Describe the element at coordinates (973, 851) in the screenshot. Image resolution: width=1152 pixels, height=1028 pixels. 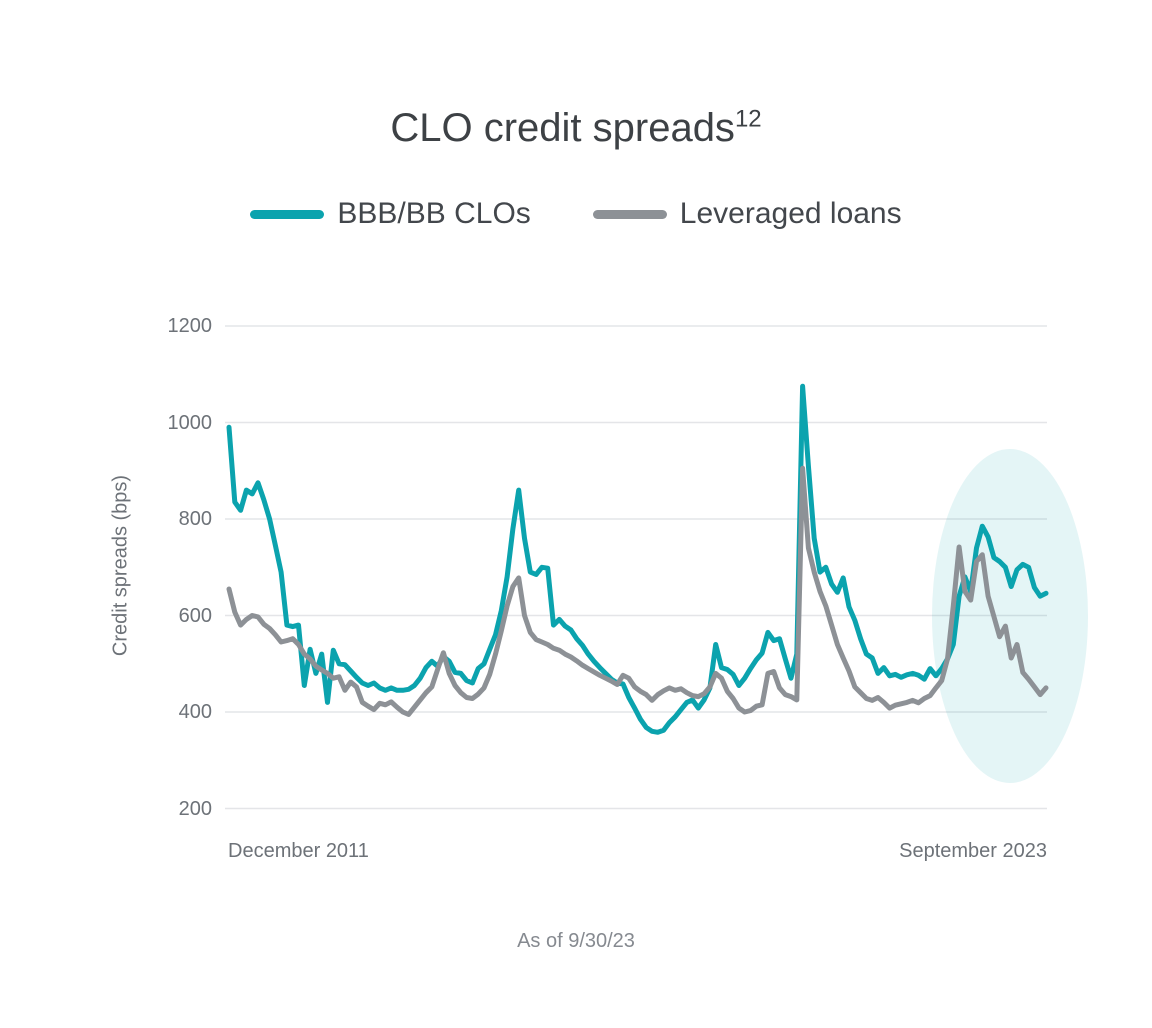
I see `x-axis-label-end: September 2023` at that location.